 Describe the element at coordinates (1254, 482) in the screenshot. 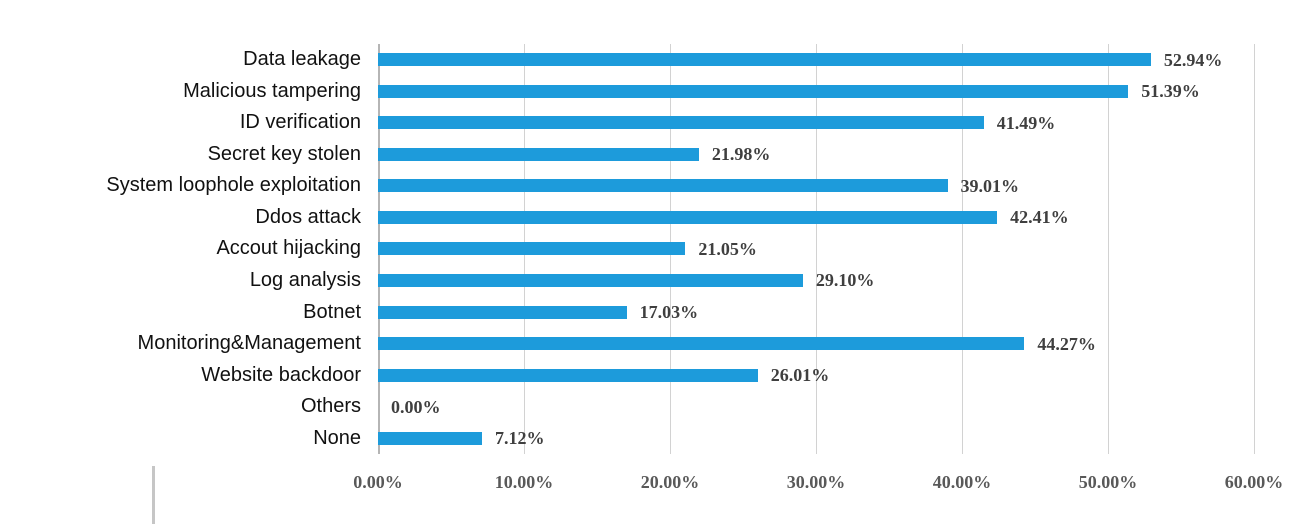

I see `x-axis-tick-label: 60.00%` at that location.